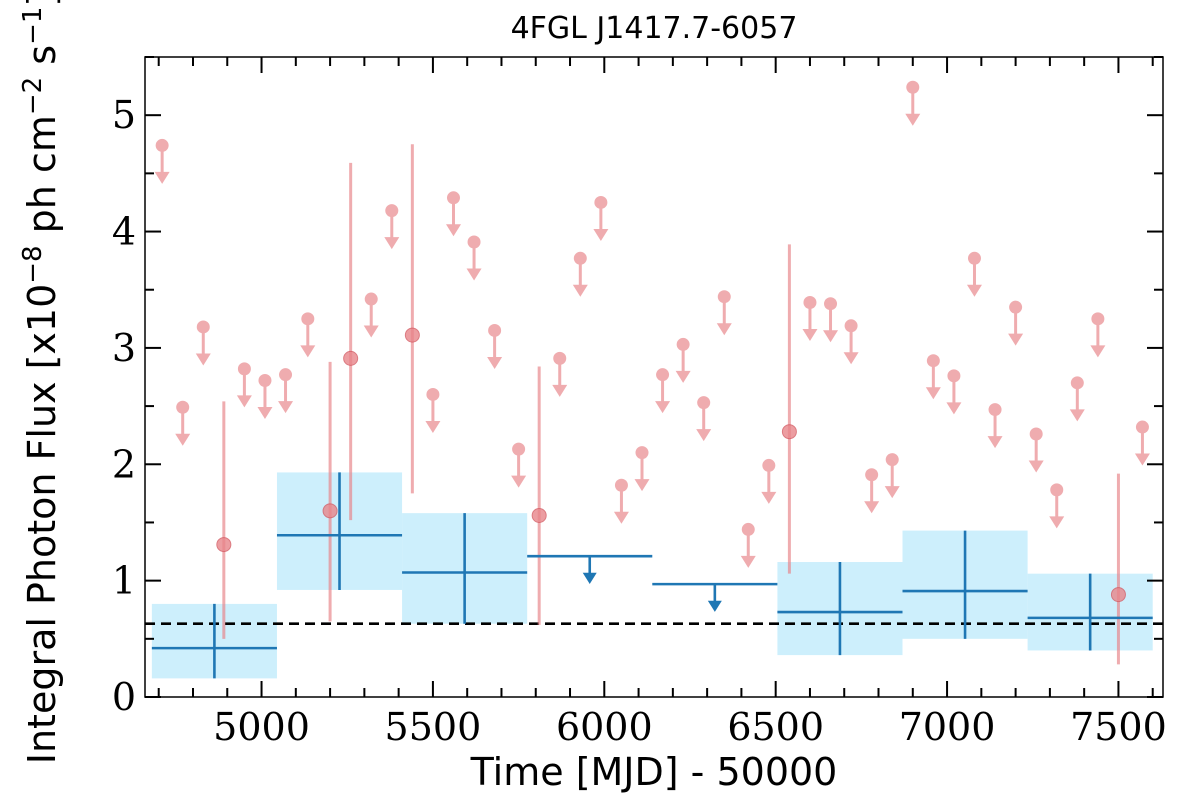  I want to click on y-axis-title-exp2: −2, so click(33, 96).